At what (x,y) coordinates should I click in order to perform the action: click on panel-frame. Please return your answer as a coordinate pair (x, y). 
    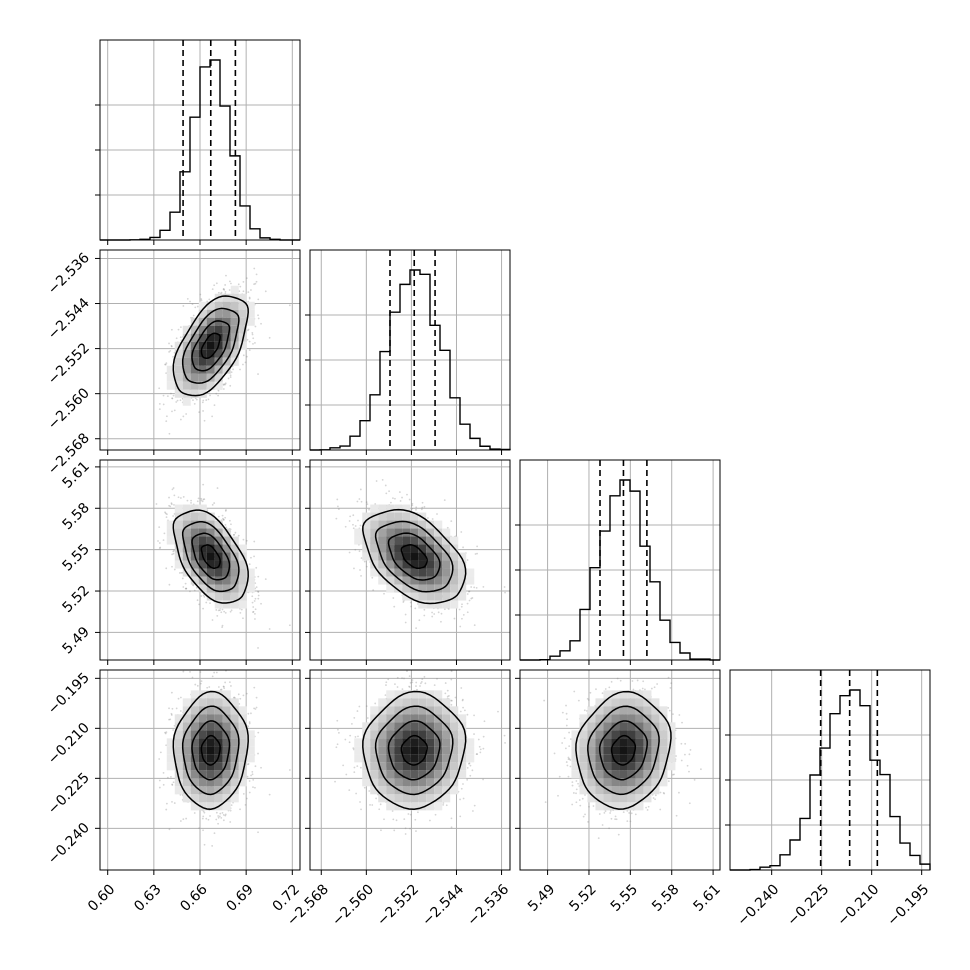
    Looking at the image, I should click on (200, 350).